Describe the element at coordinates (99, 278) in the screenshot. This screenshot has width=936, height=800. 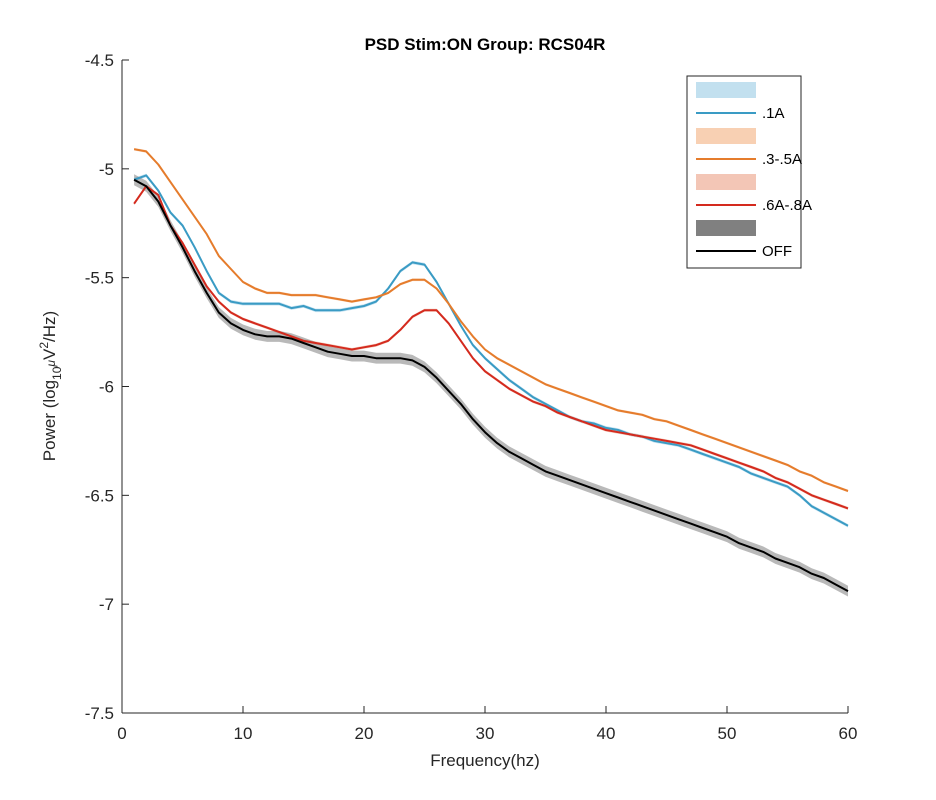
I see `y-tick-label: -5.5` at that location.